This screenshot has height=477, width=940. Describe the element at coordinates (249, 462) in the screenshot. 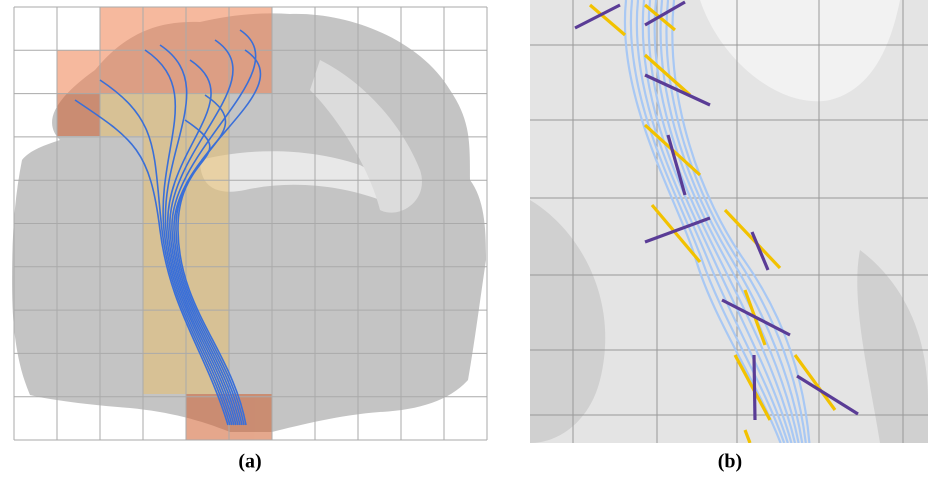

I see `panel-label: (a)` at that location.